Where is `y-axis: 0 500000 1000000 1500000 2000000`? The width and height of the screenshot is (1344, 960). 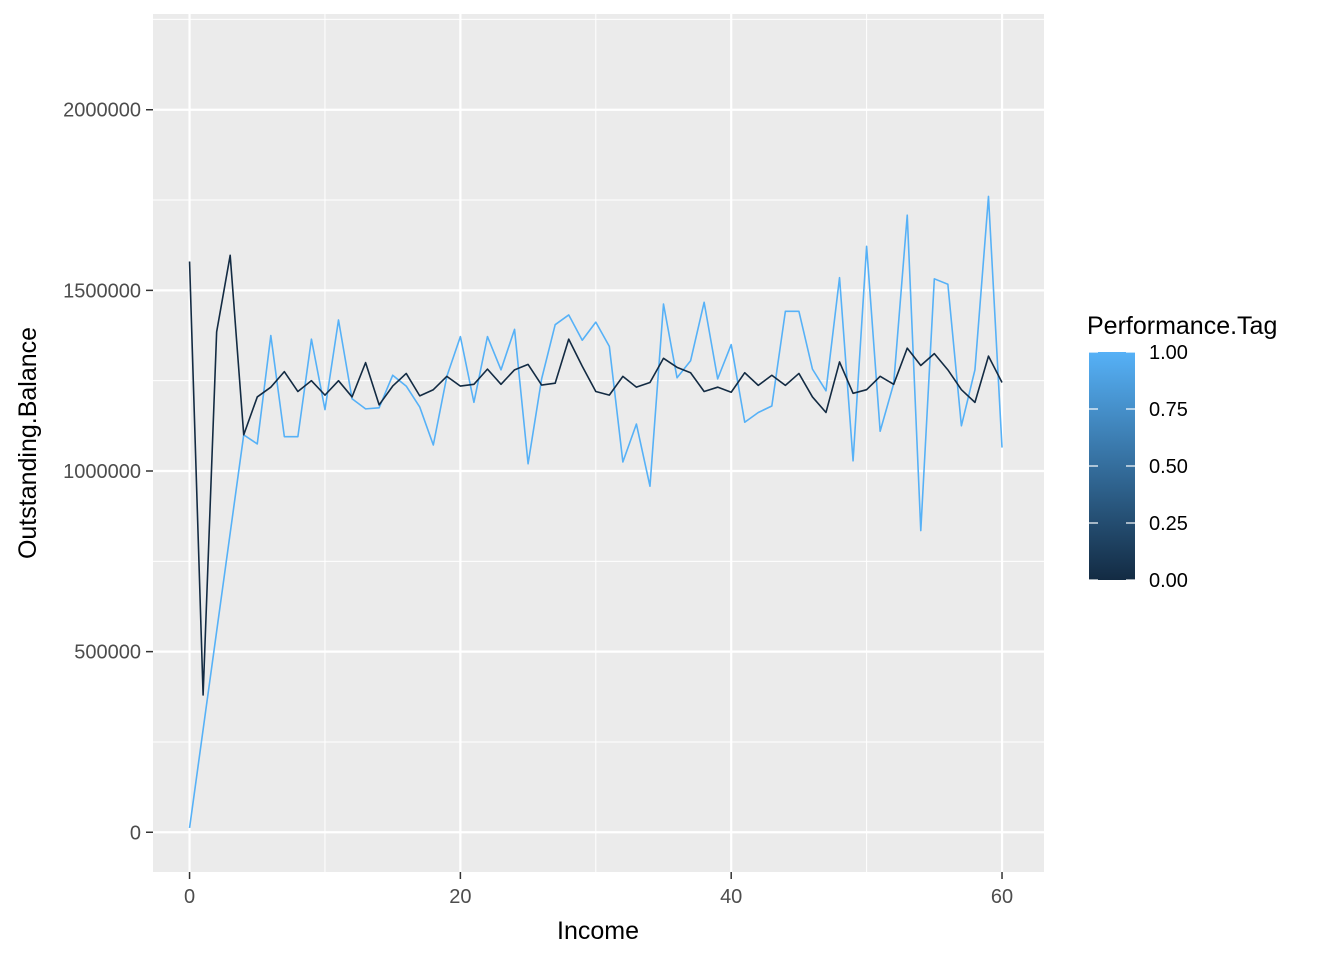
y-axis: 0 500000 1000000 1500000 2000000 is located at coordinates (108, 472).